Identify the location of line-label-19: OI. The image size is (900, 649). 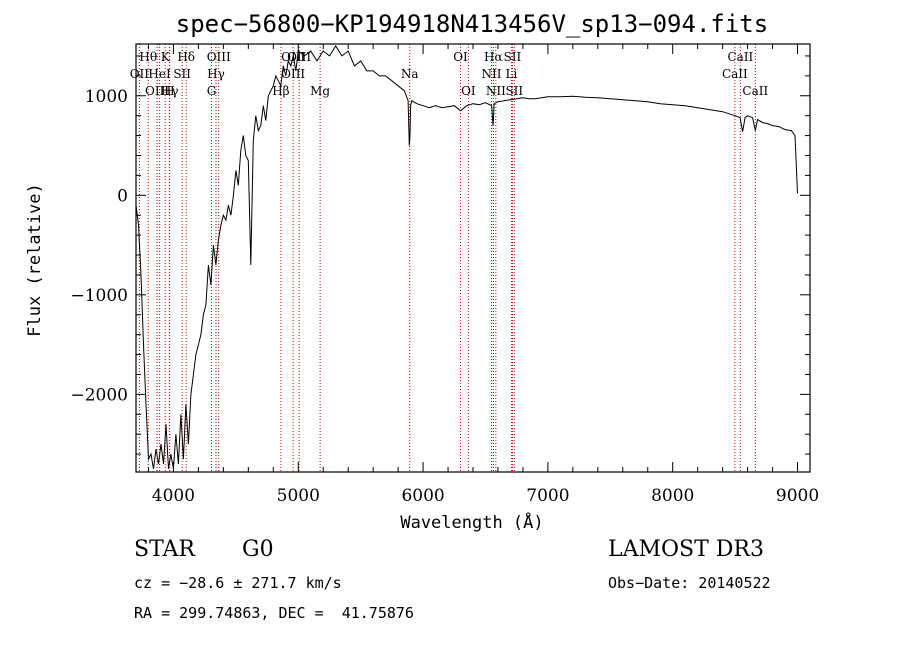
(468, 91).